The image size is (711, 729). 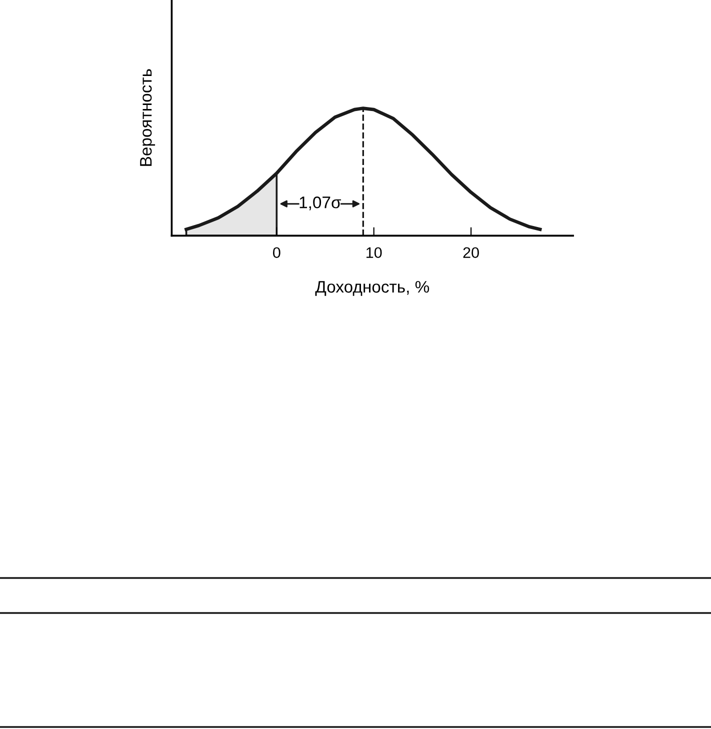 What do you see at coordinates (276, 252) in the screenshot?
I see `x-tick-label: 0` at bounding box center [276, 252].